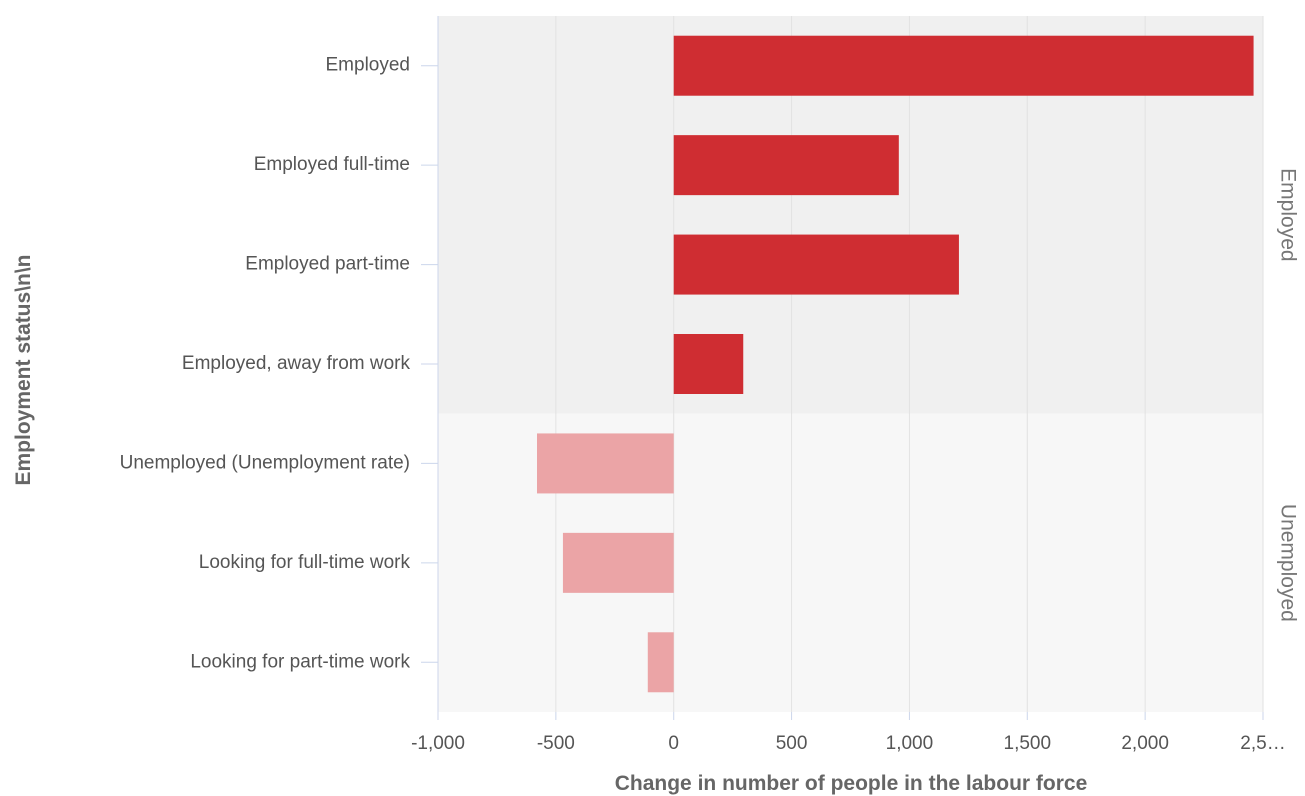  Describe the element at coordinates (327, 264) in the screenshot. I see `category-label: Employed part-time` at that location.